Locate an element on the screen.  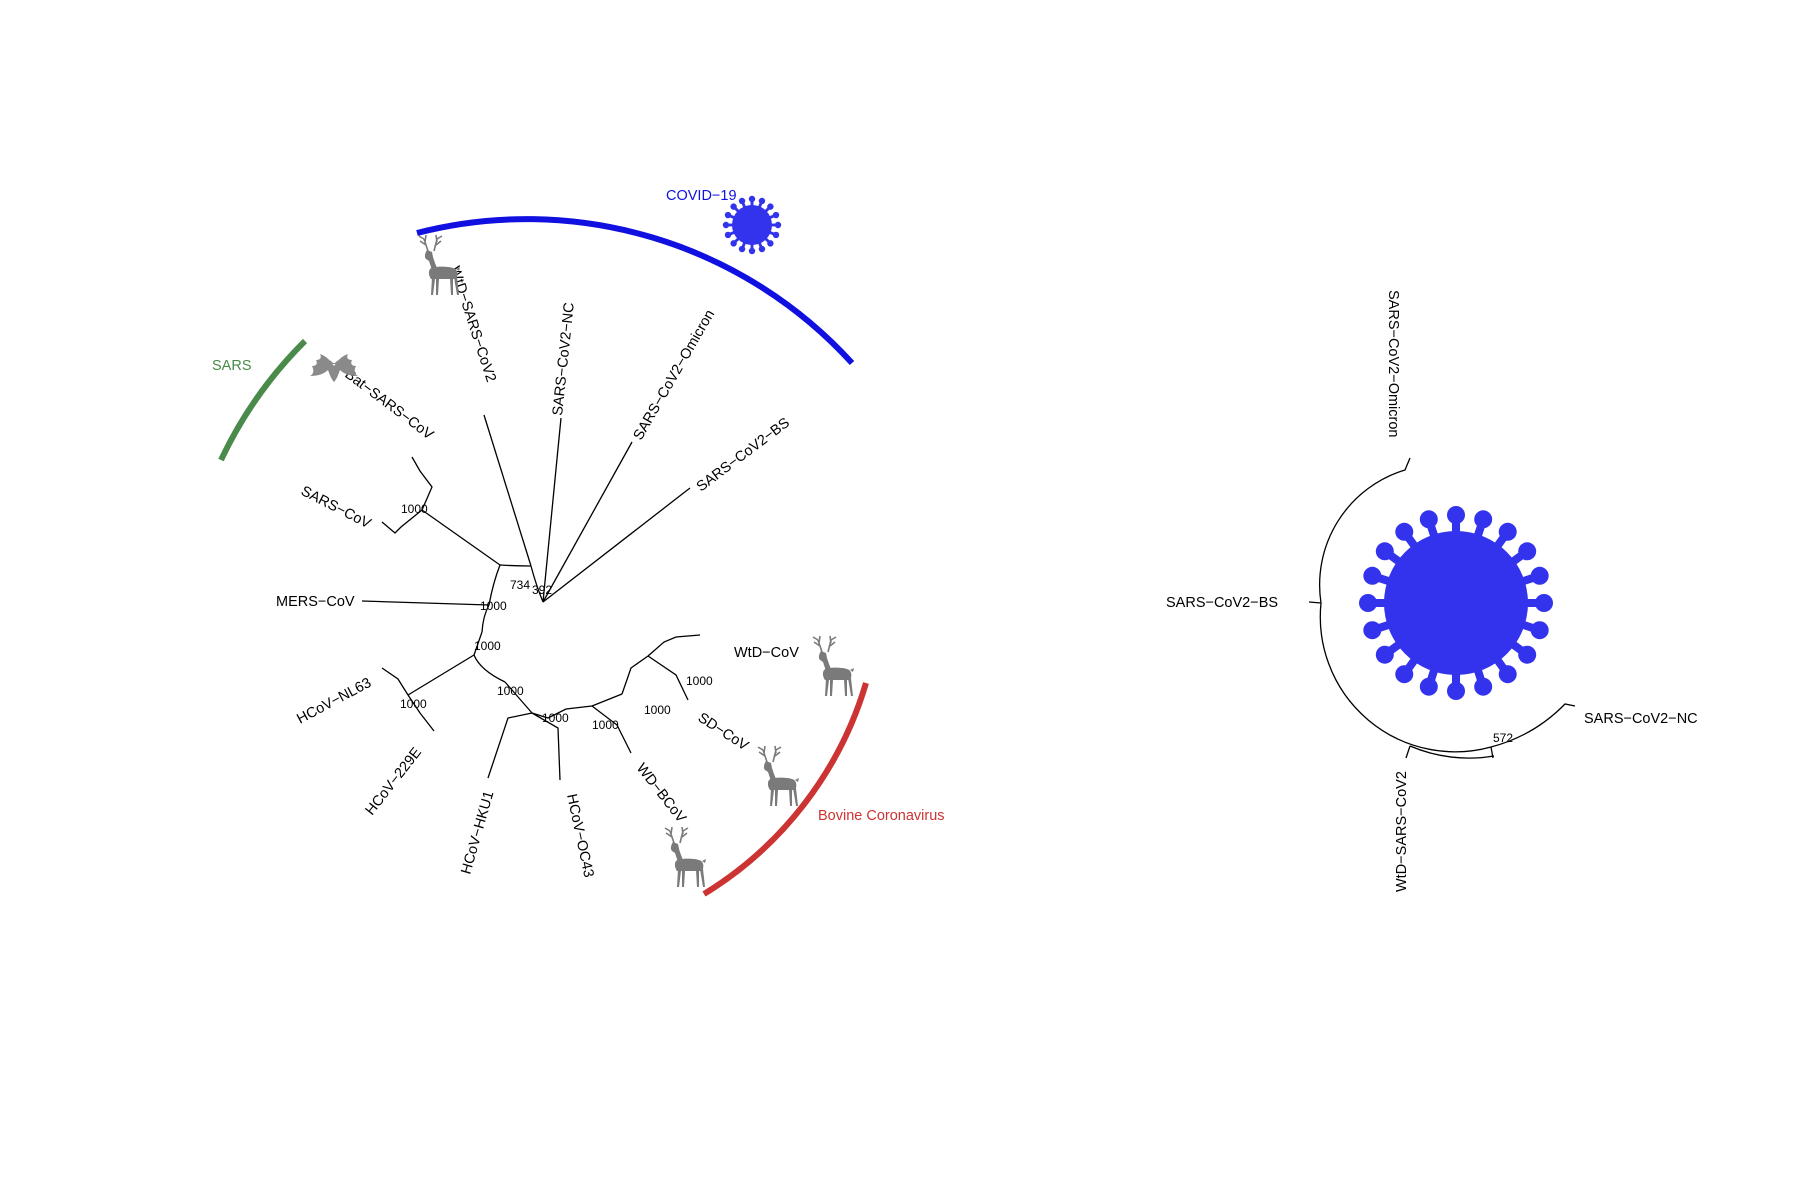
tip-sd-cov: SD−CoV is located at coordinates (723, 732).